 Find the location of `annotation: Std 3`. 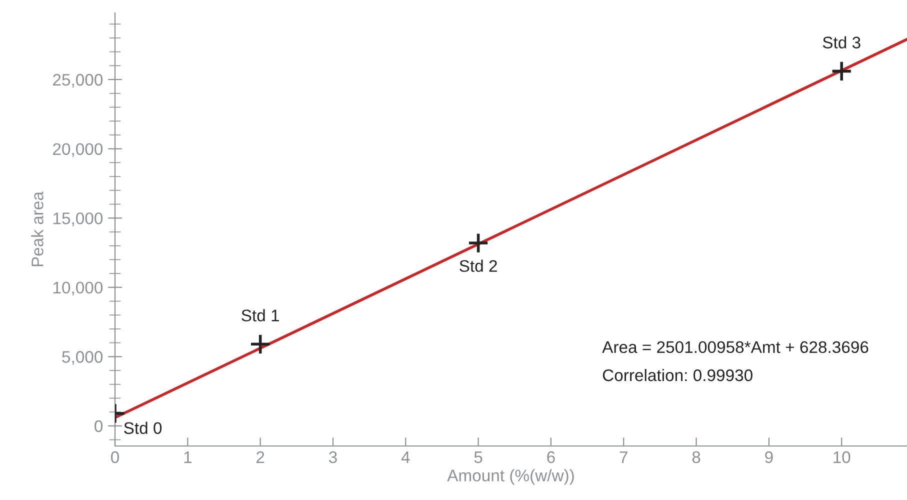

annotation: Std 3 is located at coordinates (841, 42).